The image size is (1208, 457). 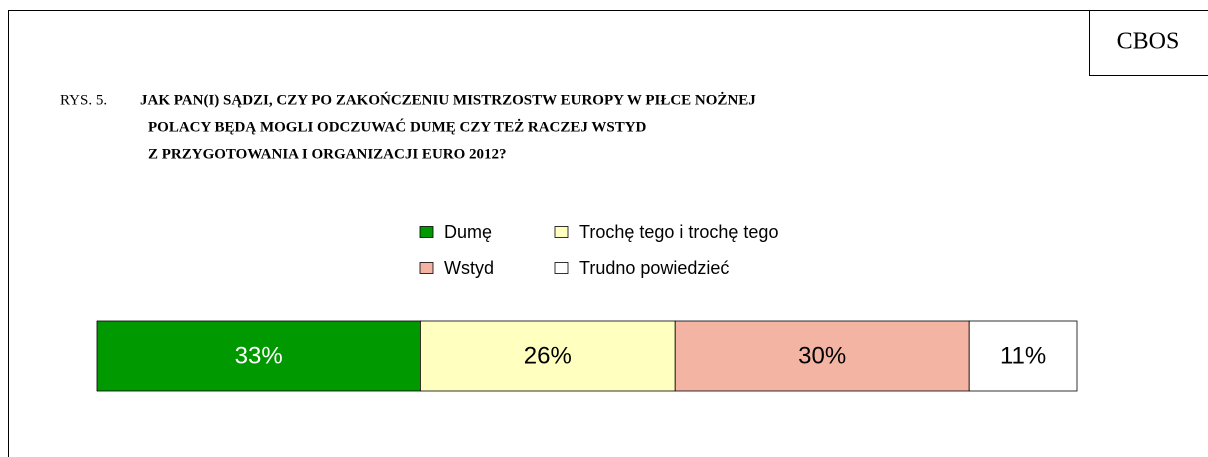 I want to click on data-label: 30%, so click(x=822, y=355).